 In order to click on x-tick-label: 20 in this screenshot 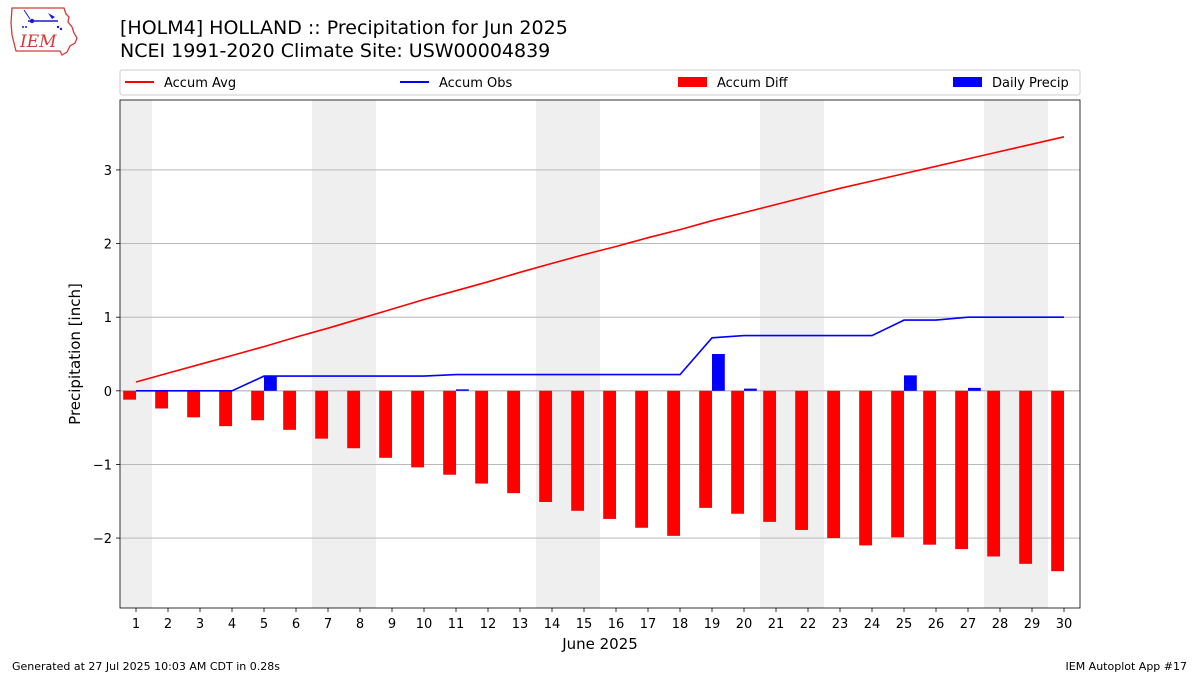, I will do `click(744, 624)`.